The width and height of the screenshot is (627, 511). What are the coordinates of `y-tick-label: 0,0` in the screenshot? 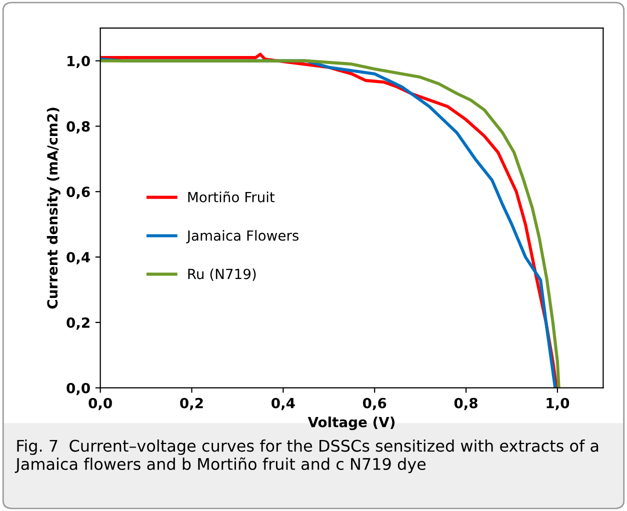 It's located at (78, 389).